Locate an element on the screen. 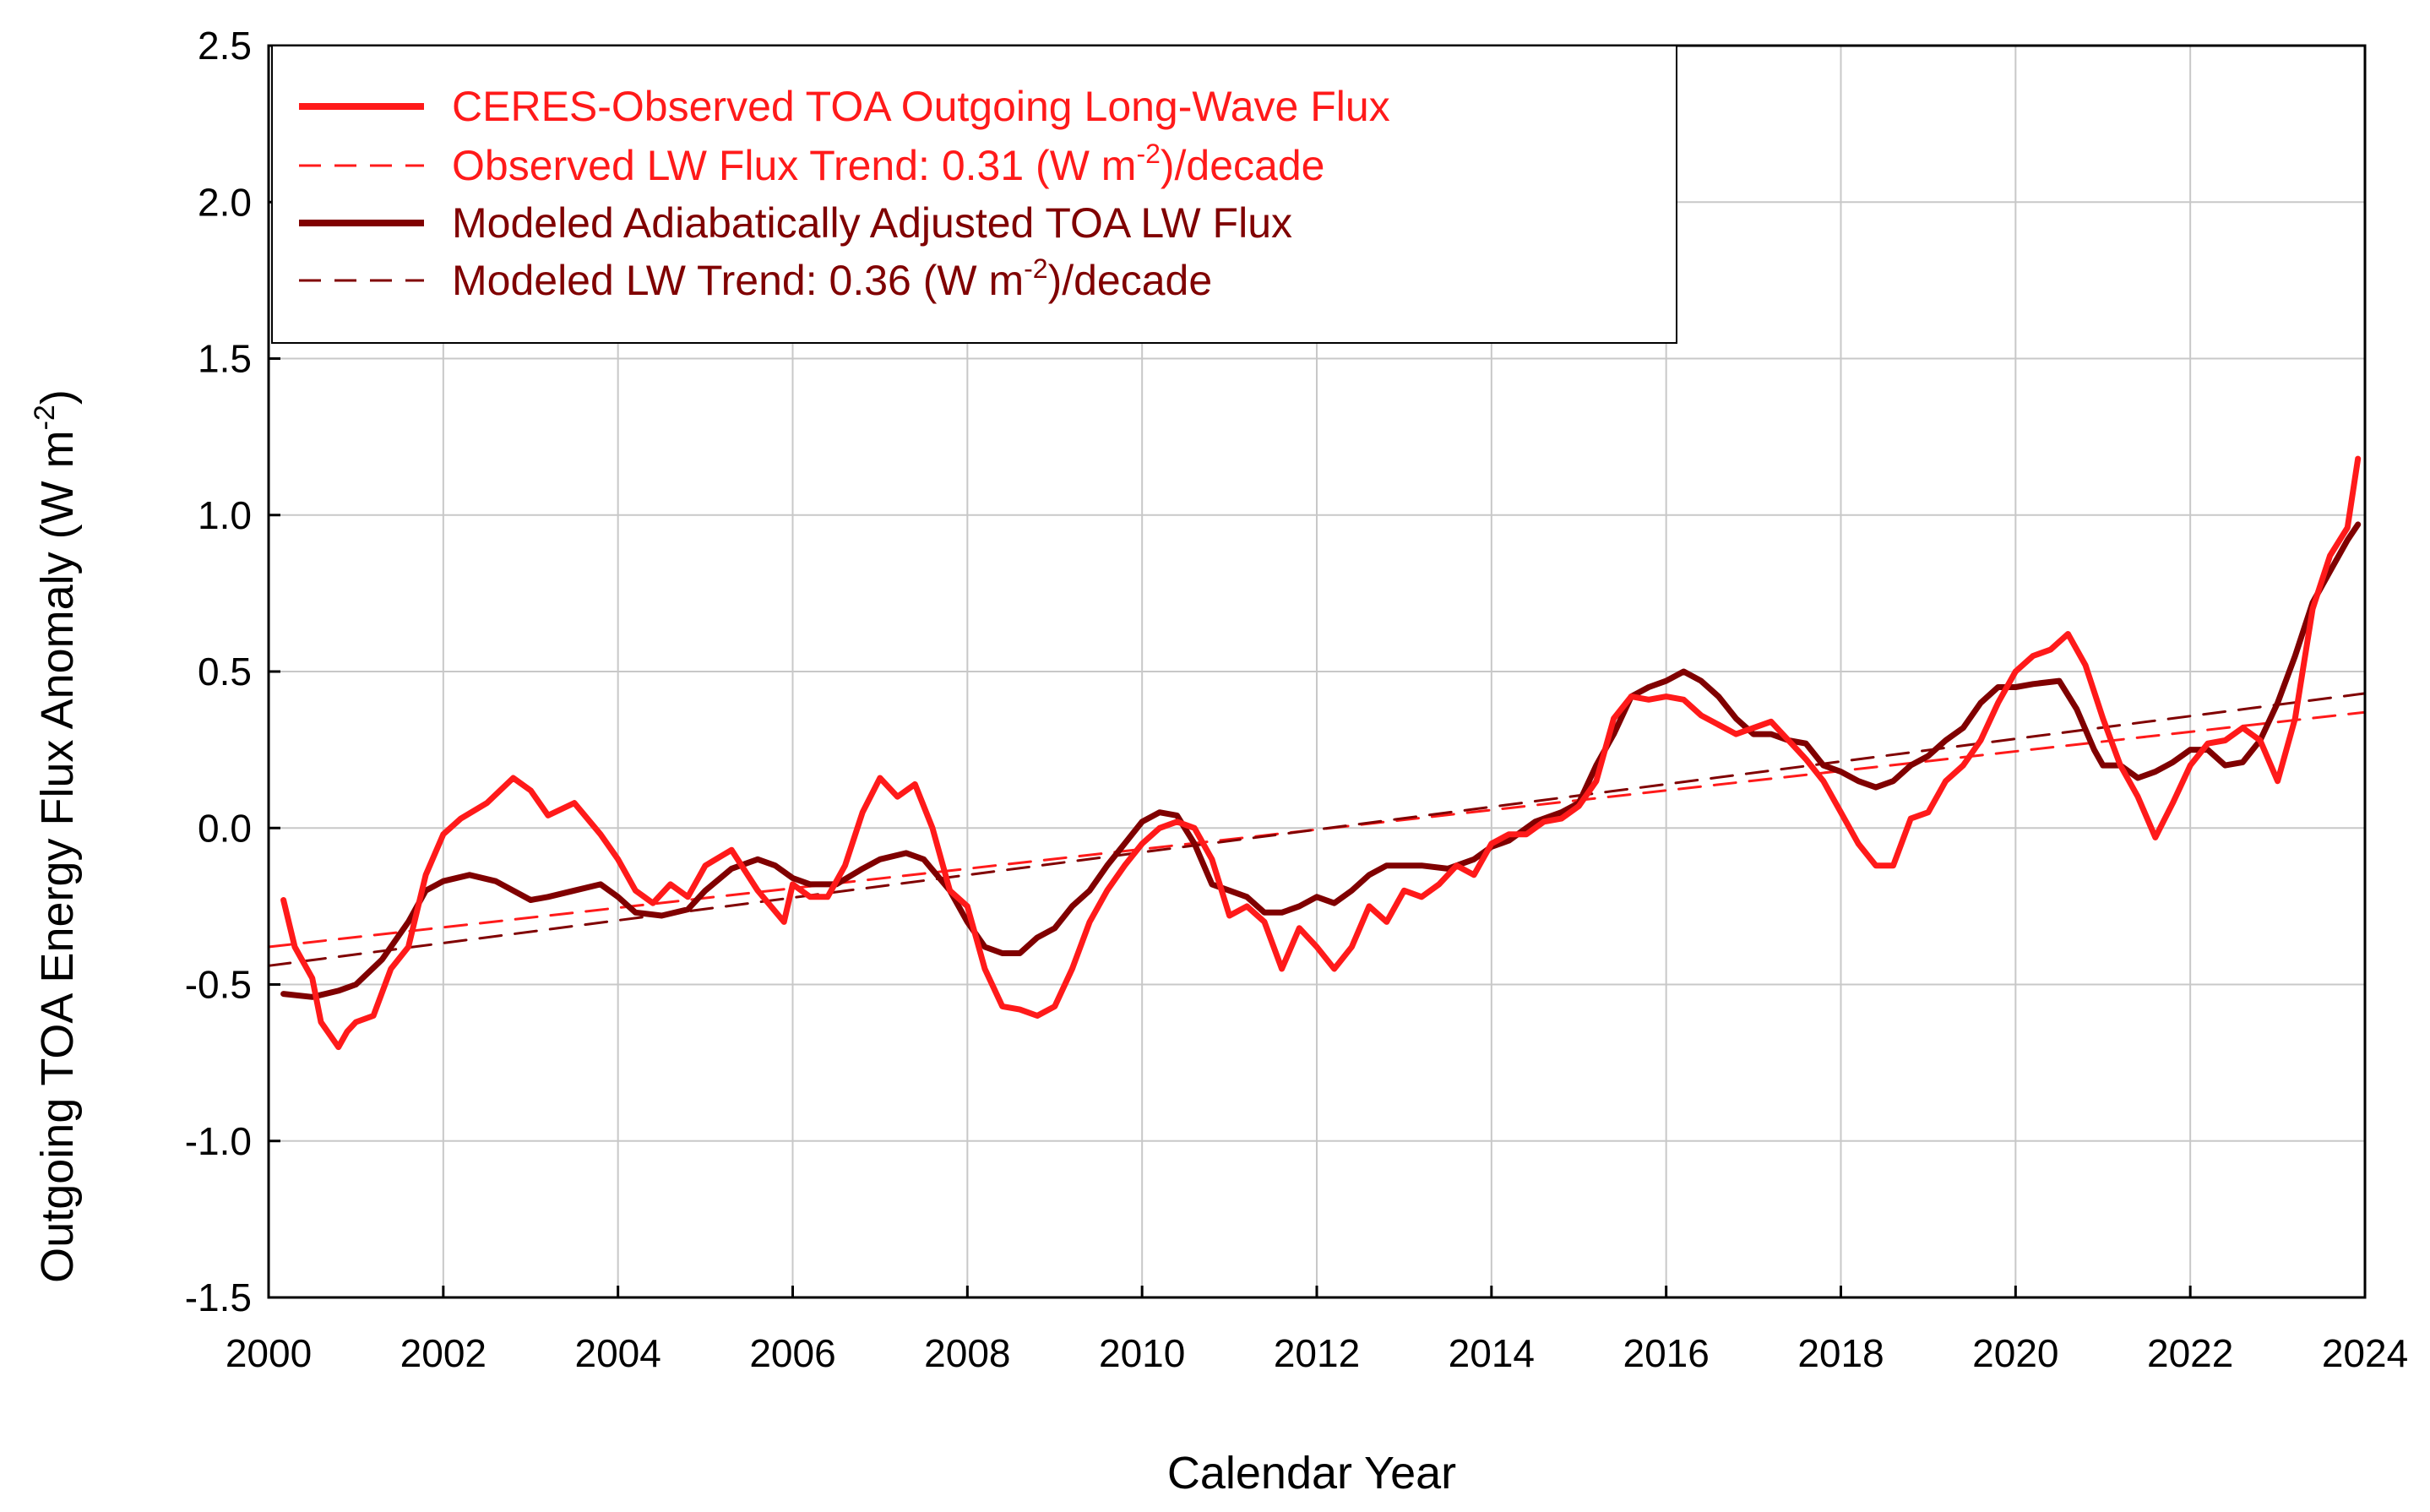 The width and height of the screenshot is (2430, 1512). x-tick-label: 2012 is located at coordinates (1317, 1353).